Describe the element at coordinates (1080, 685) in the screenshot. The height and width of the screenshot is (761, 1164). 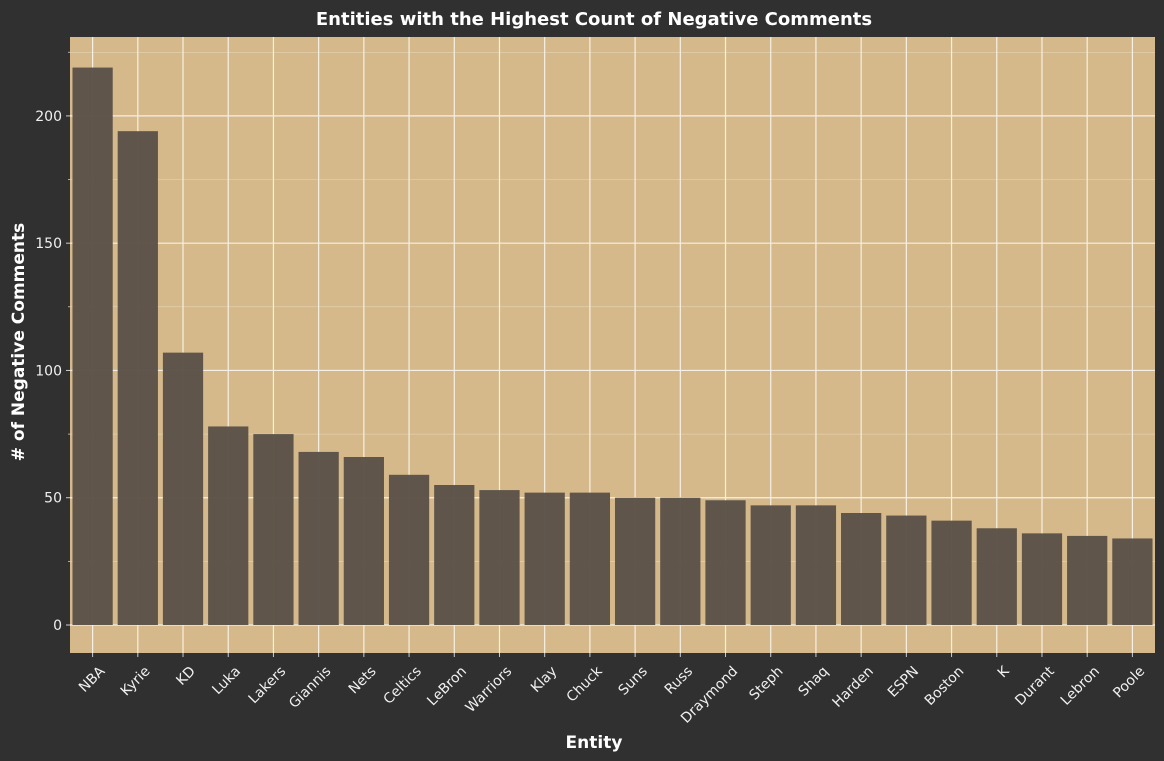
I see `x-tick-label: Lebron` at that location.